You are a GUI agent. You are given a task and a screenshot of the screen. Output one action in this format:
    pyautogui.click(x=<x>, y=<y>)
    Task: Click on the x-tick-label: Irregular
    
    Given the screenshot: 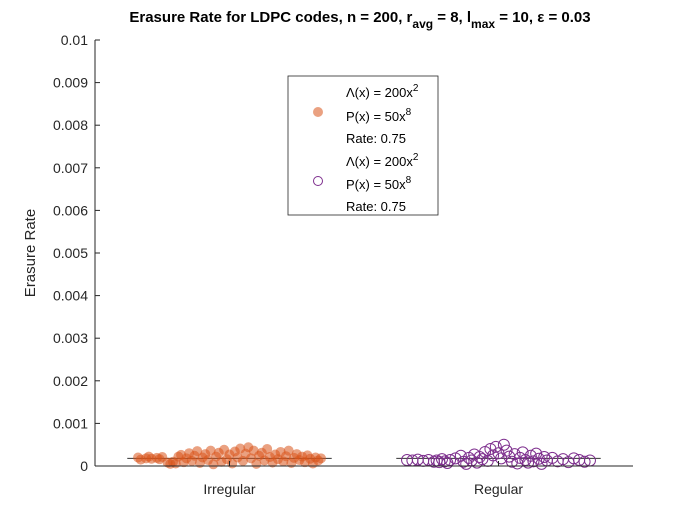 What is the action you would take?
    pyautogui.click(x=229, y=489)
    